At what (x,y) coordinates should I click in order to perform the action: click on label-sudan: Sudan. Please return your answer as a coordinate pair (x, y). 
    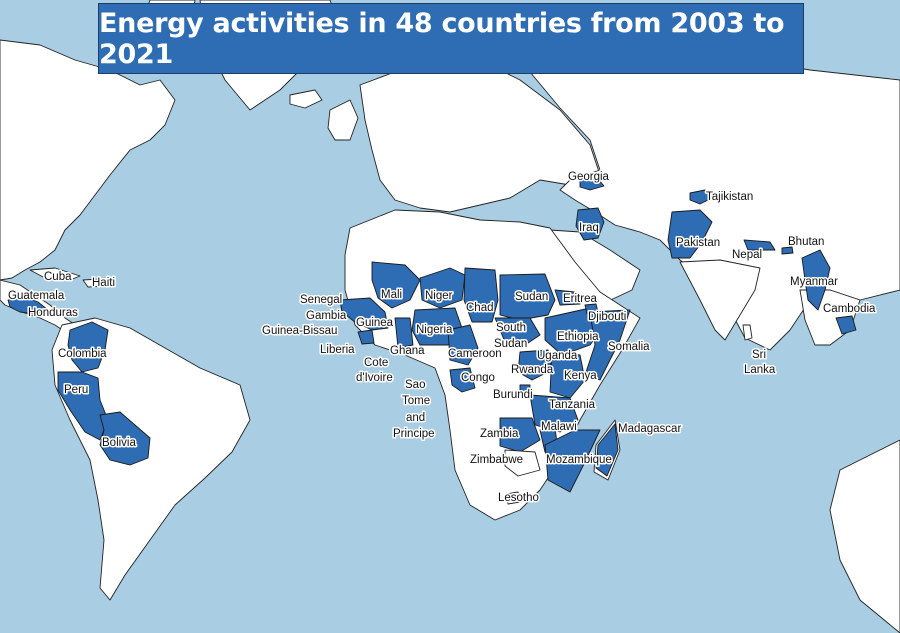
    Looking at the image, I should click on (531, 297).